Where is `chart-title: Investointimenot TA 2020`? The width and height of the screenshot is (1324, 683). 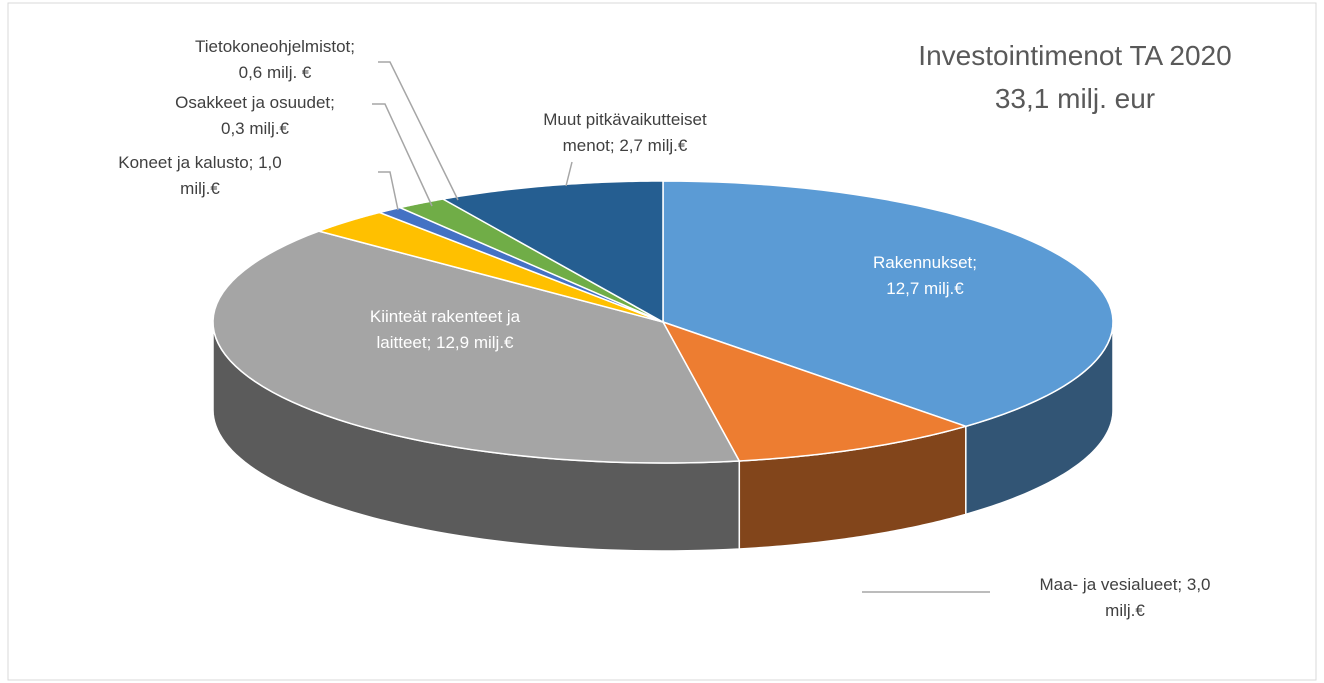
chart-title: Investointimenot TA 2020 is located at coordinates (1074, 55).